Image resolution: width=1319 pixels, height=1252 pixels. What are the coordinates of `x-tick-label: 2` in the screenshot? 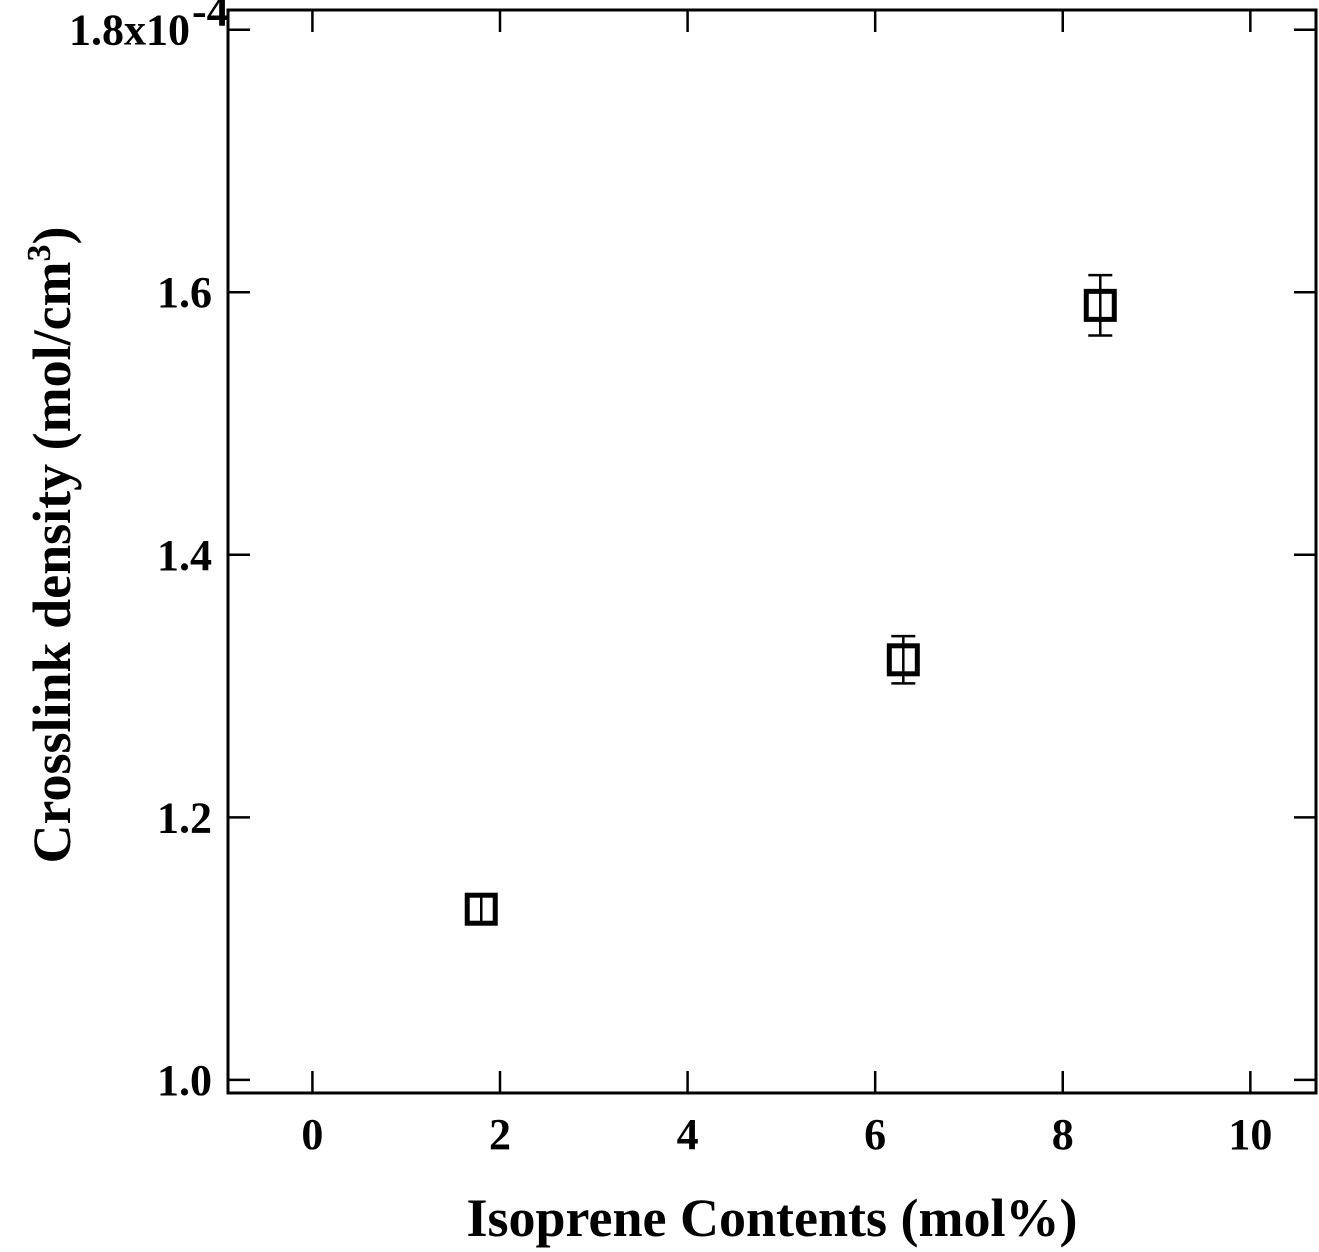 It's located at (500, 1134).